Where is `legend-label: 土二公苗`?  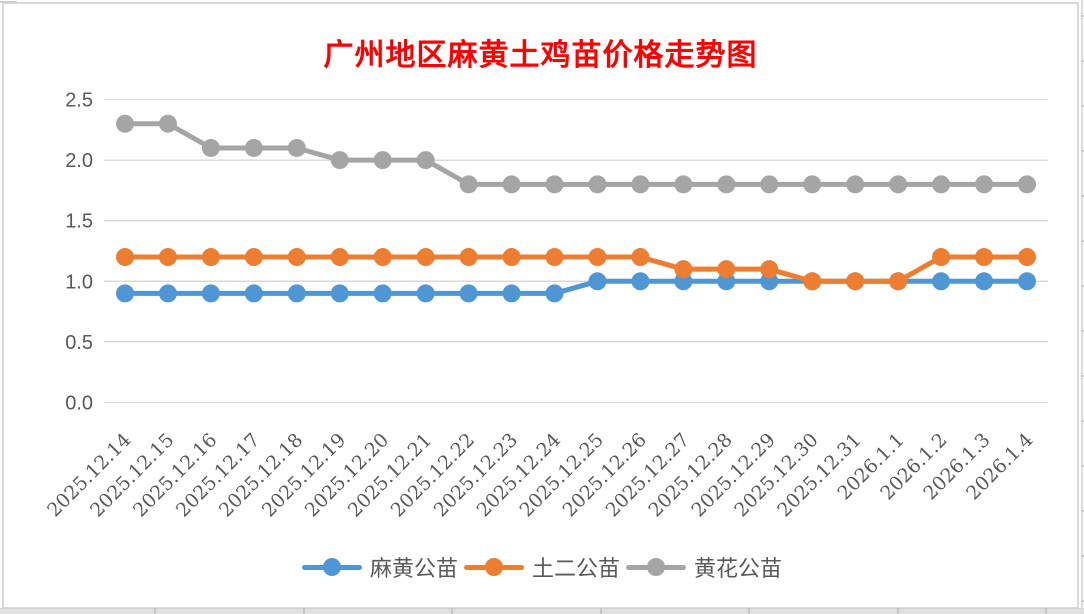
legend-label: 土二公苗 is located at coordinates (575, 569).